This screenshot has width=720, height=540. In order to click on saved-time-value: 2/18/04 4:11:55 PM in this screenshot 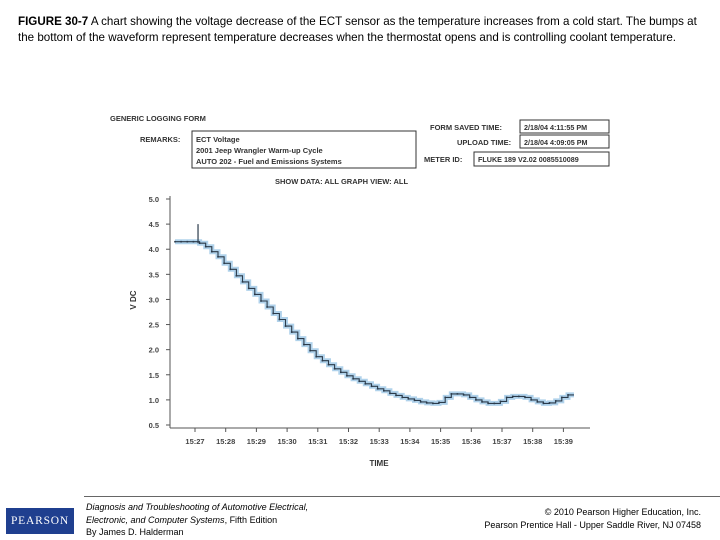, I will do `click(555, 127)`.